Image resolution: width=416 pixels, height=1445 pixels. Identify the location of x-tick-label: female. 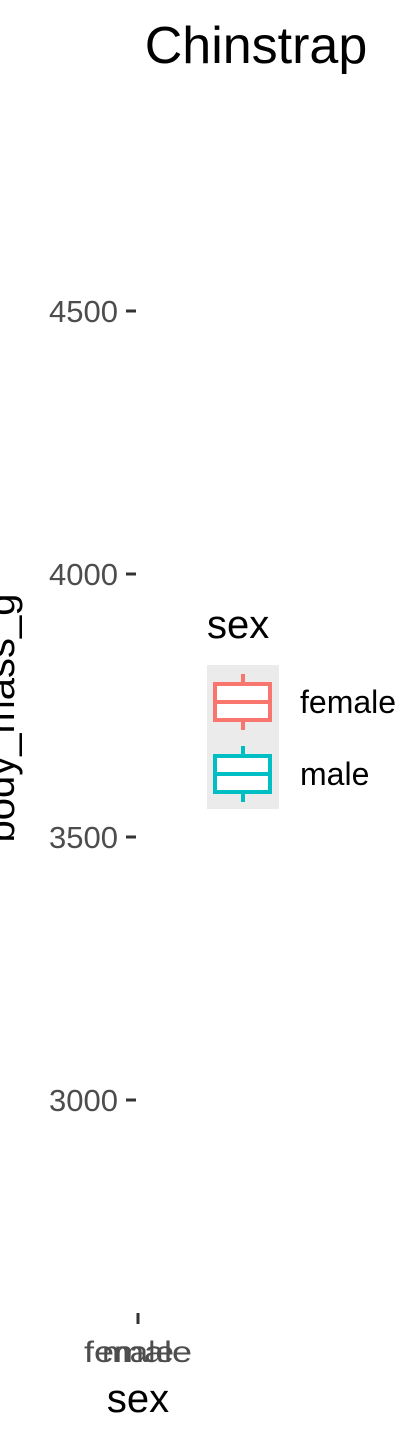
(138, 1352).